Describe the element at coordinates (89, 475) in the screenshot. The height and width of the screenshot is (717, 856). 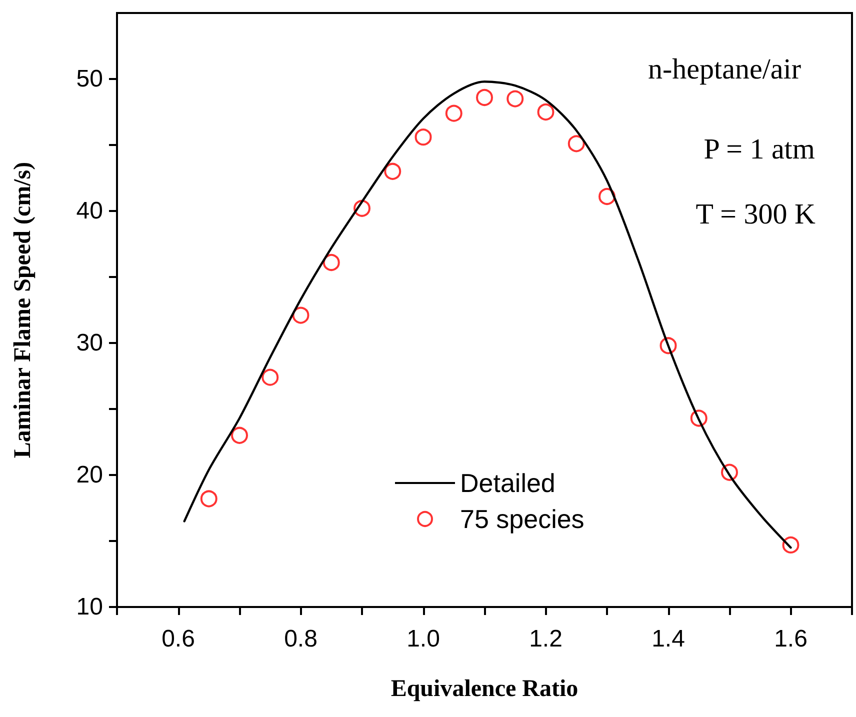
I see `y-tick-label: 20` at that location.